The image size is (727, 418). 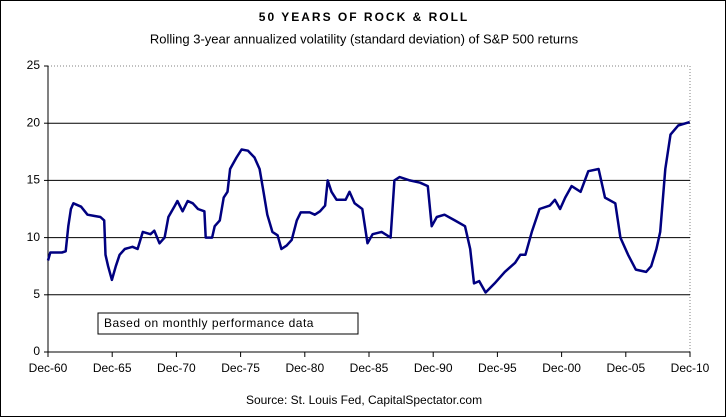 I want to click on x-tick-label: Dec-70, so click(x=176, y=368).